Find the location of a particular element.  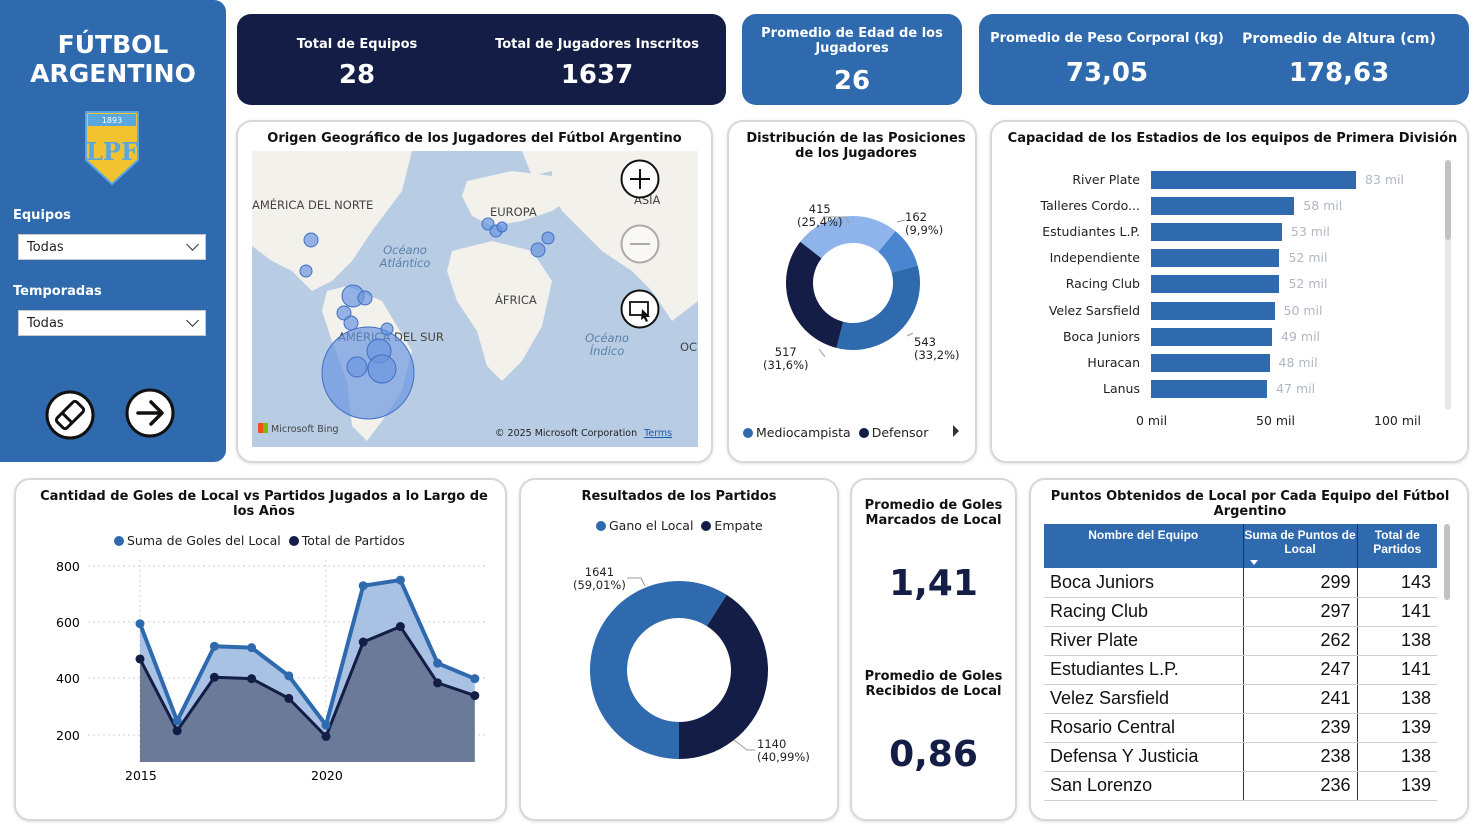

table-row: Boca Juniors 299 143 is located at coordinates (1240, 583).